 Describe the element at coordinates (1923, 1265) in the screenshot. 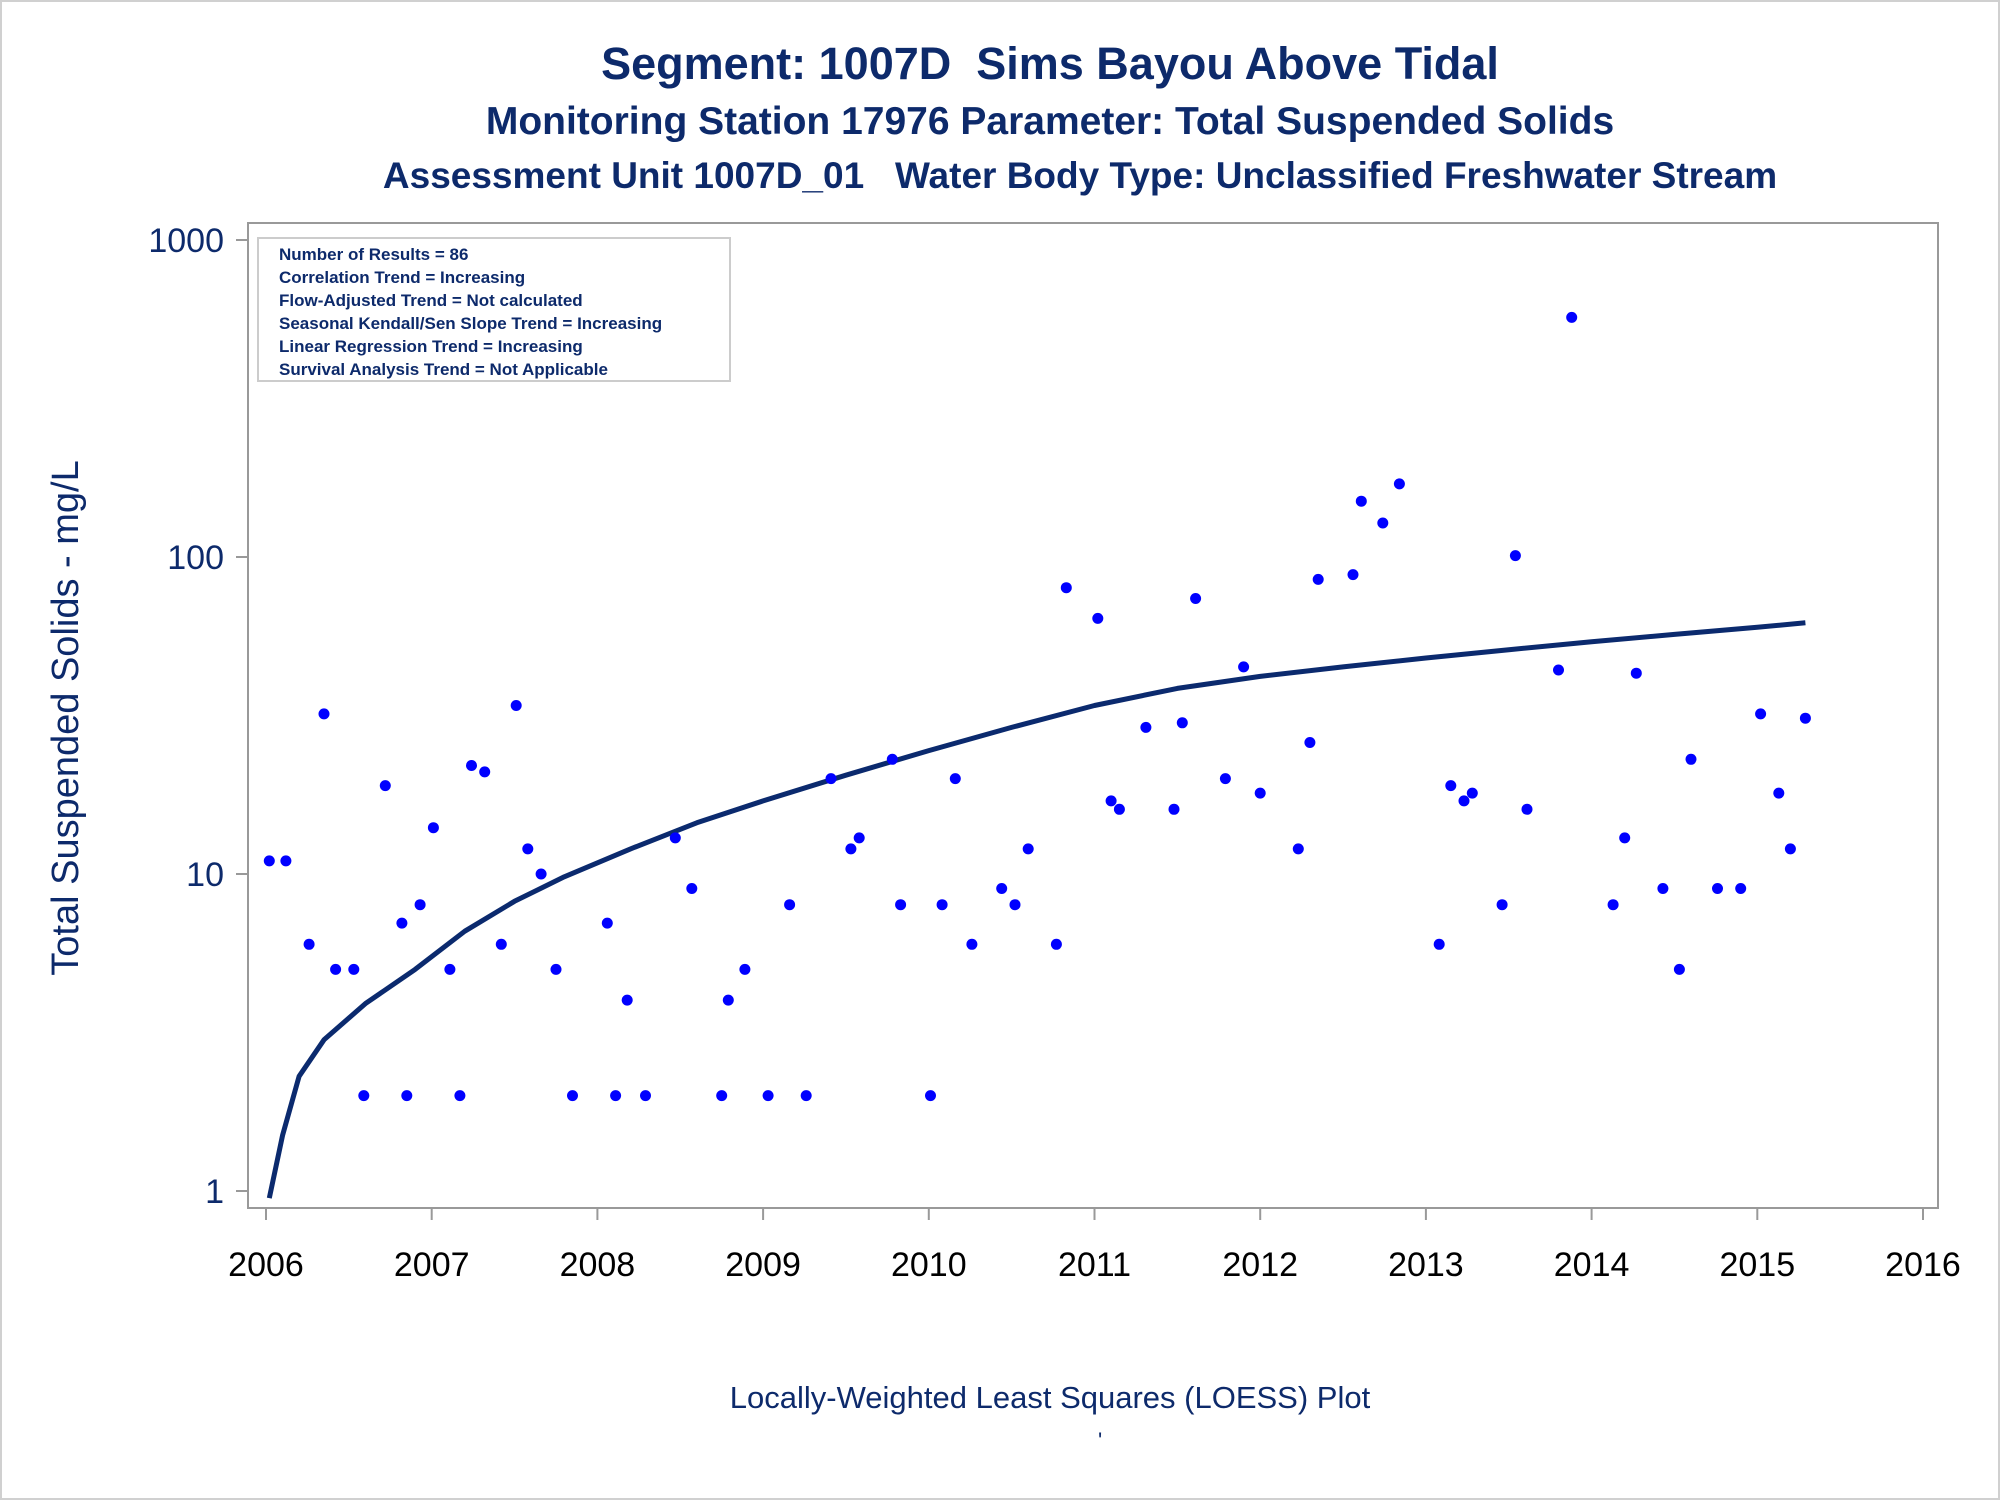

I see `x-tick-label: 2016` at that location.